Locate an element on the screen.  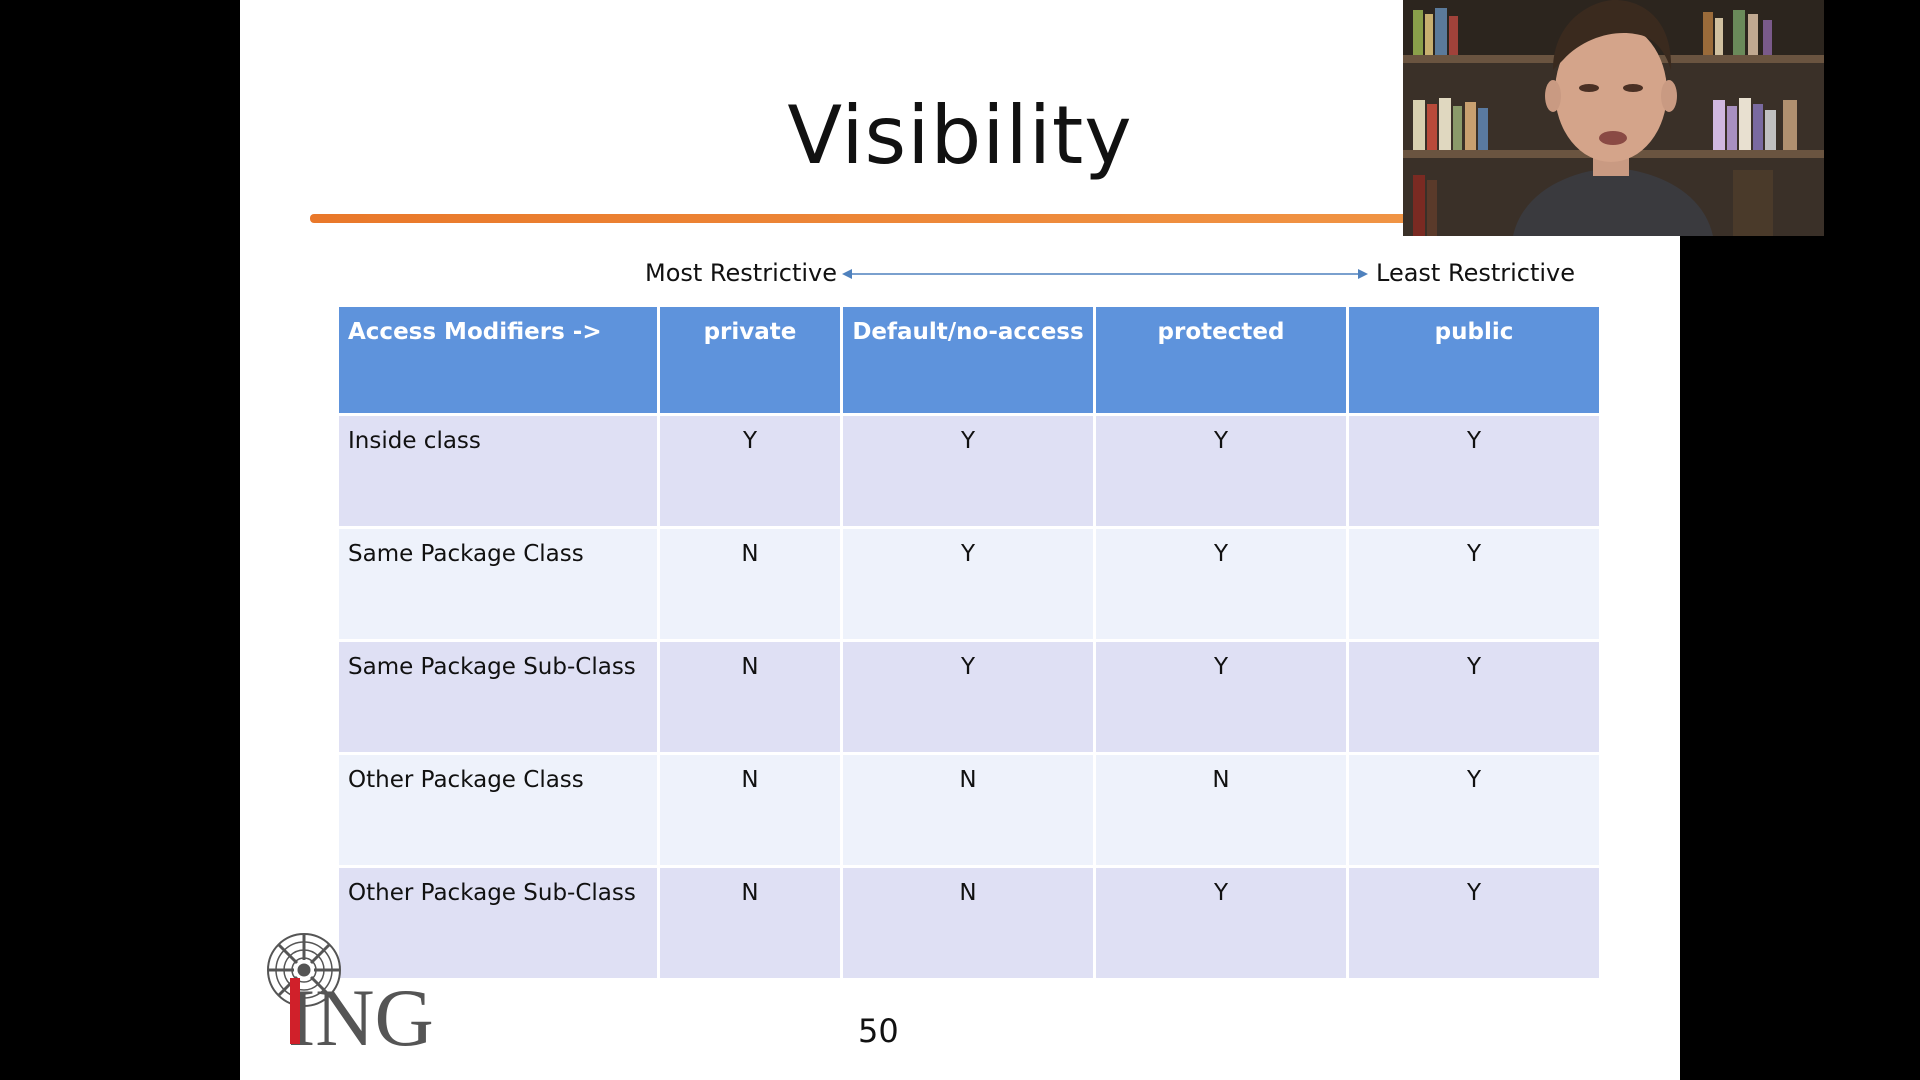
page-number: 50 is located at coordinates (878, 1031).